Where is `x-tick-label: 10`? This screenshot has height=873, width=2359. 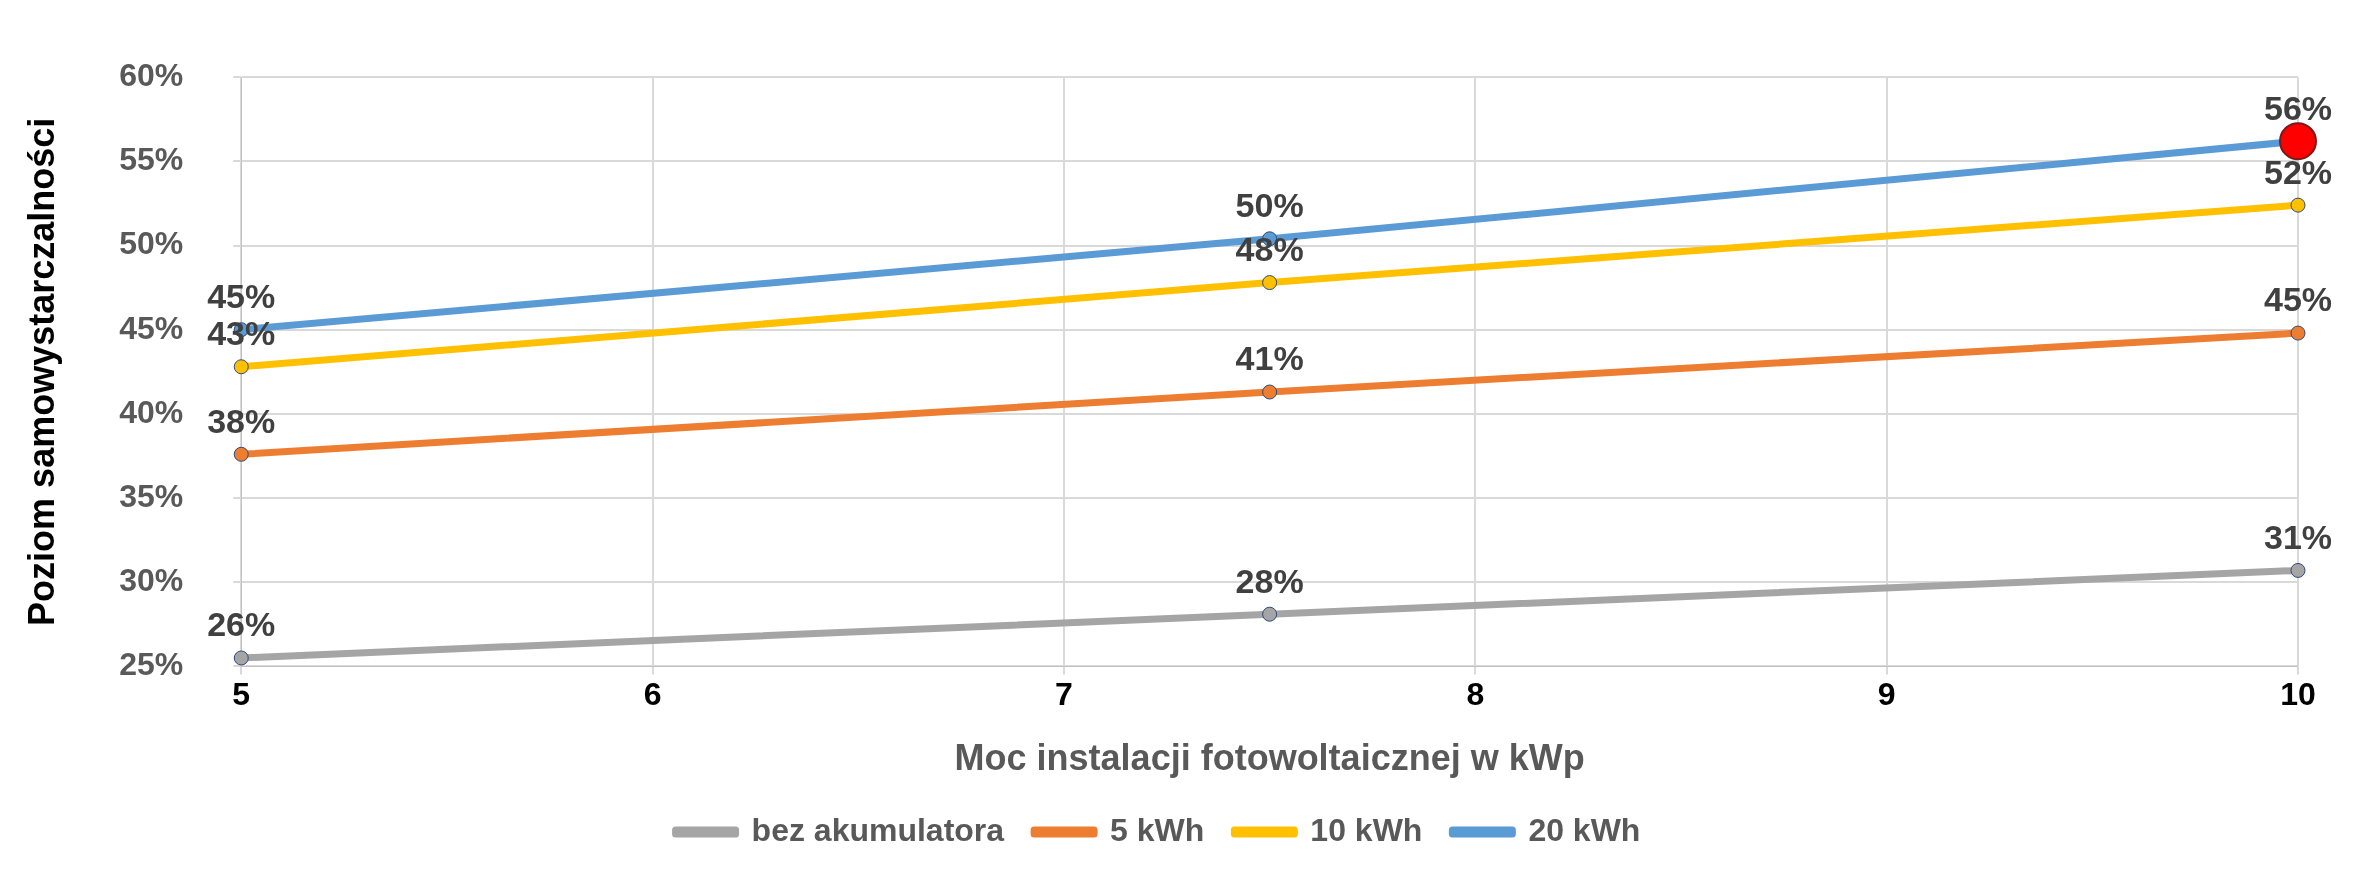 x-tick-label: 10 is located at coordinates (2298, 694).